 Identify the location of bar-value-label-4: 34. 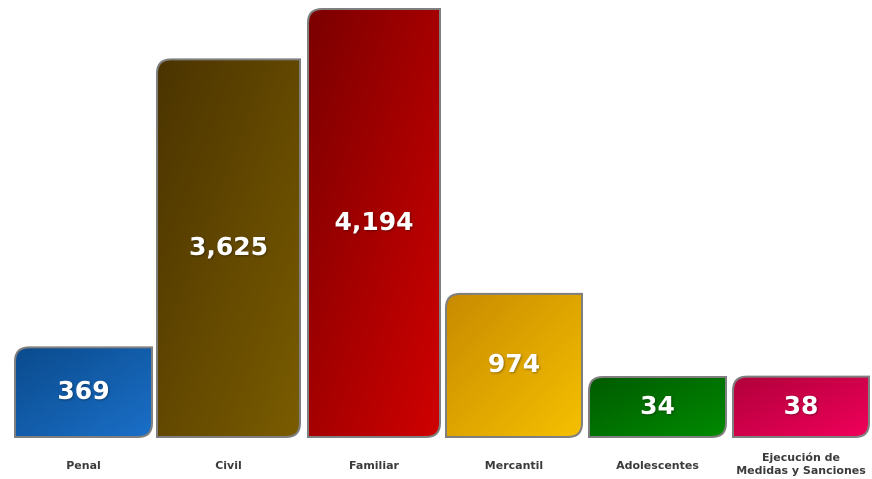
(657, 405).